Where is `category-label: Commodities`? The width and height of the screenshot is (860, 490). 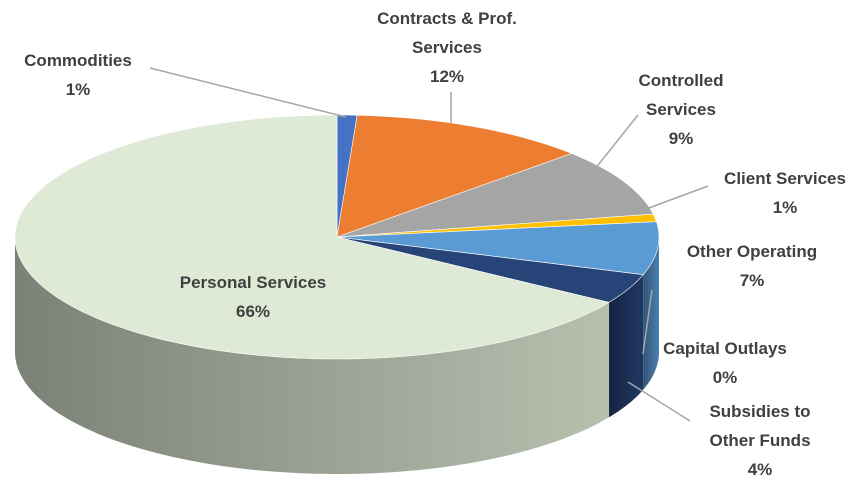 category-label: Commodities is located at coordinates (78, 60).